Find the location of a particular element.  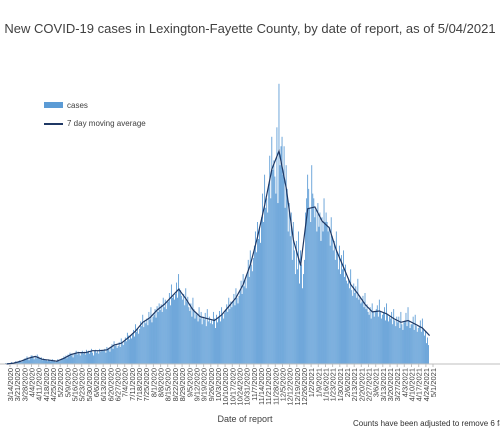

x-tick-label: 1/2/2021 is located at coordinates (311, 382).